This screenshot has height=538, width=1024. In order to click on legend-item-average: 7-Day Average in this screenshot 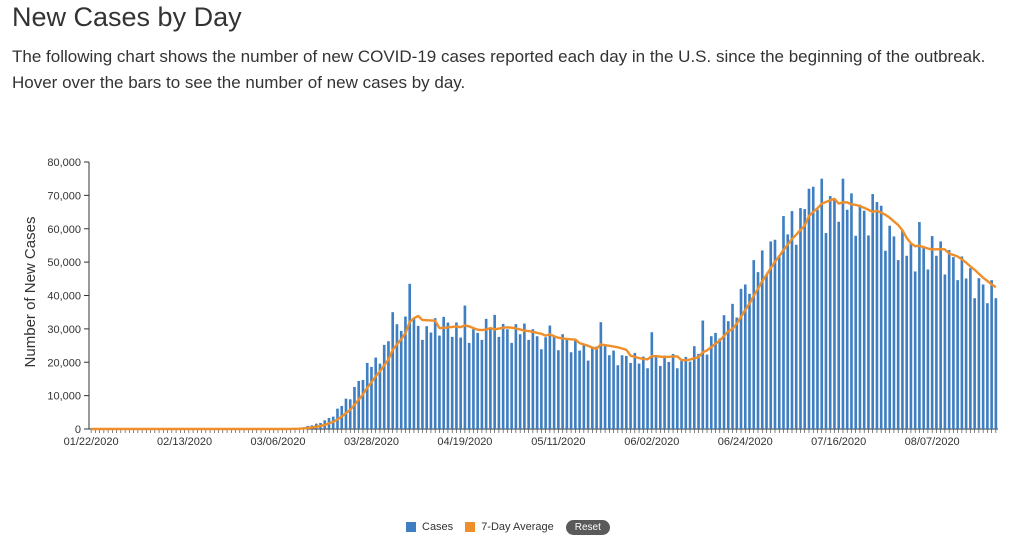, I will do `click(509, 527)`.